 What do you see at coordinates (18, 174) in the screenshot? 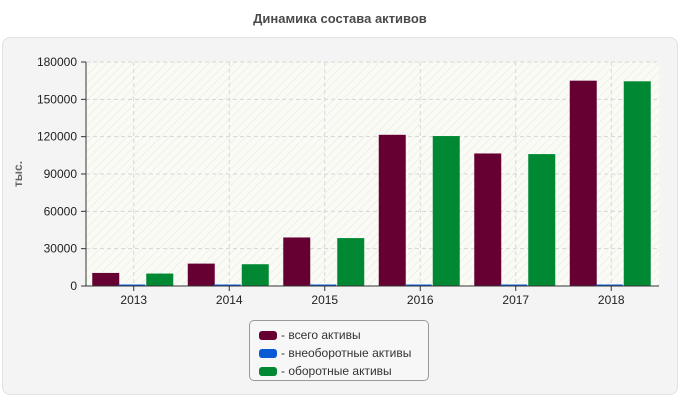
I see `y-axis-label: тыс.` at bounding box center [18, 174].